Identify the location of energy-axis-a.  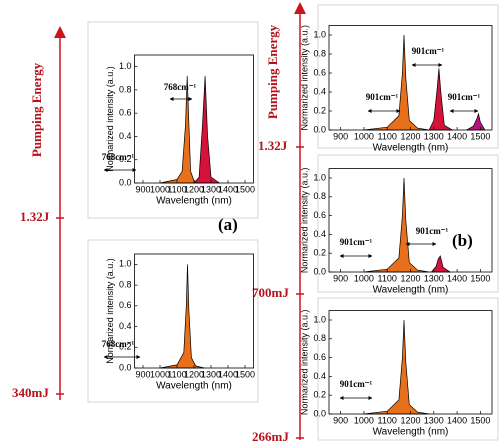
(60, 213).